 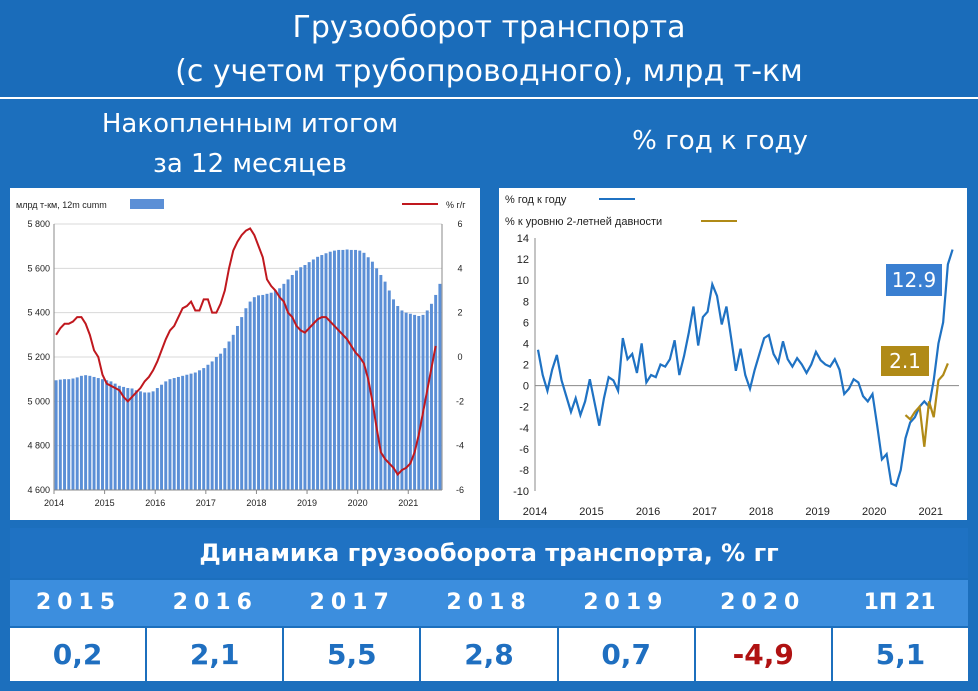 What do you see at coordinates (38, 446) in the screenshot?
I see `y-left-tick-label: 4 800` at bounding box center [38, 446].